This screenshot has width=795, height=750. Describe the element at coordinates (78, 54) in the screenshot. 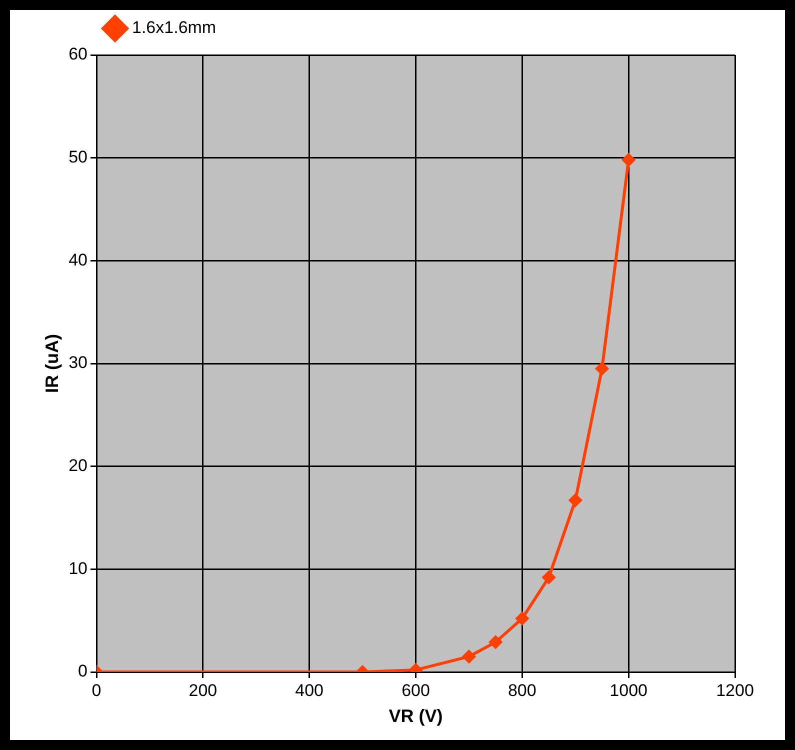

I see `y-tick-label: 60` at that location.